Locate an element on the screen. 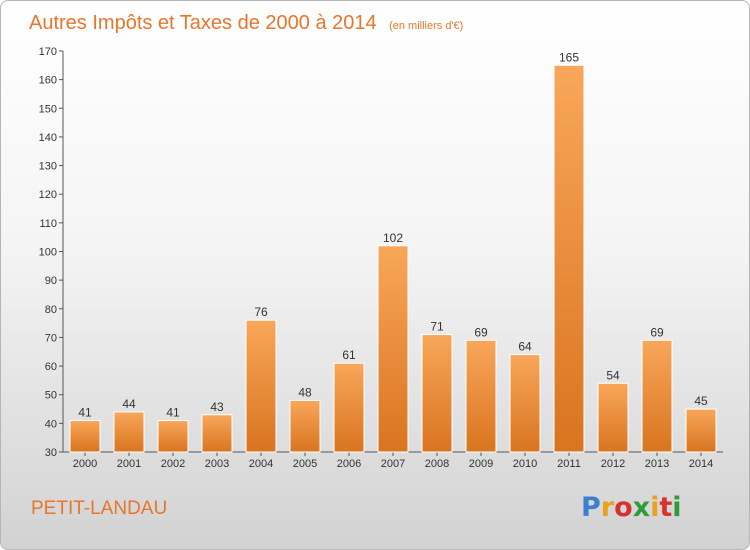  bar-2013 is located at coordinates (657, 396).